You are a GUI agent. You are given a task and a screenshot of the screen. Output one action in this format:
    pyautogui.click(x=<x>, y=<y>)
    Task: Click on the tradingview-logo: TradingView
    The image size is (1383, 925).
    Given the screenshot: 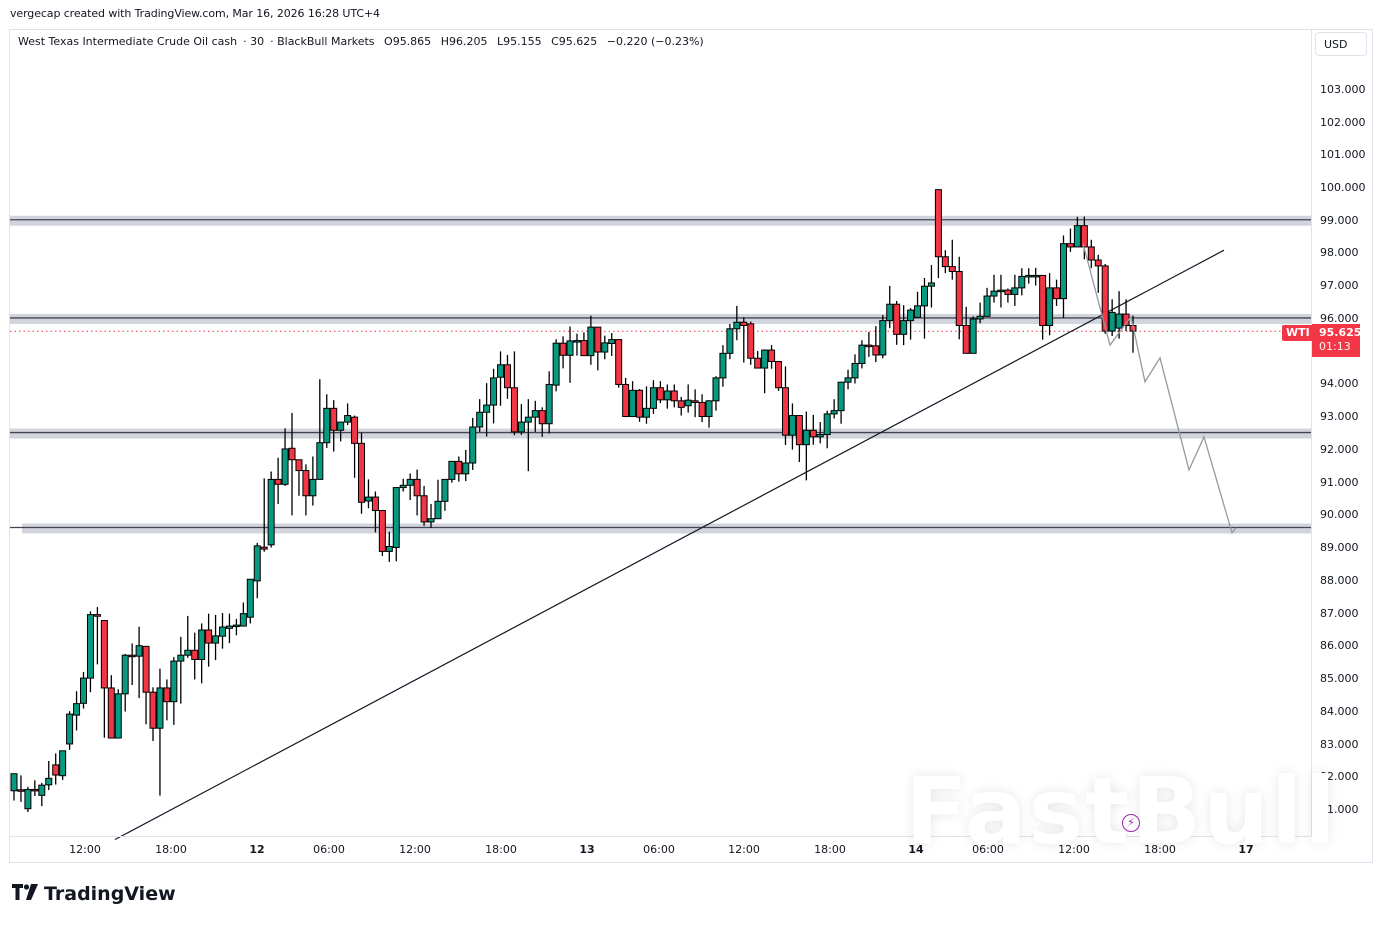 What is the action you would take?
    pyautogui.click(x=94, y=894)
    